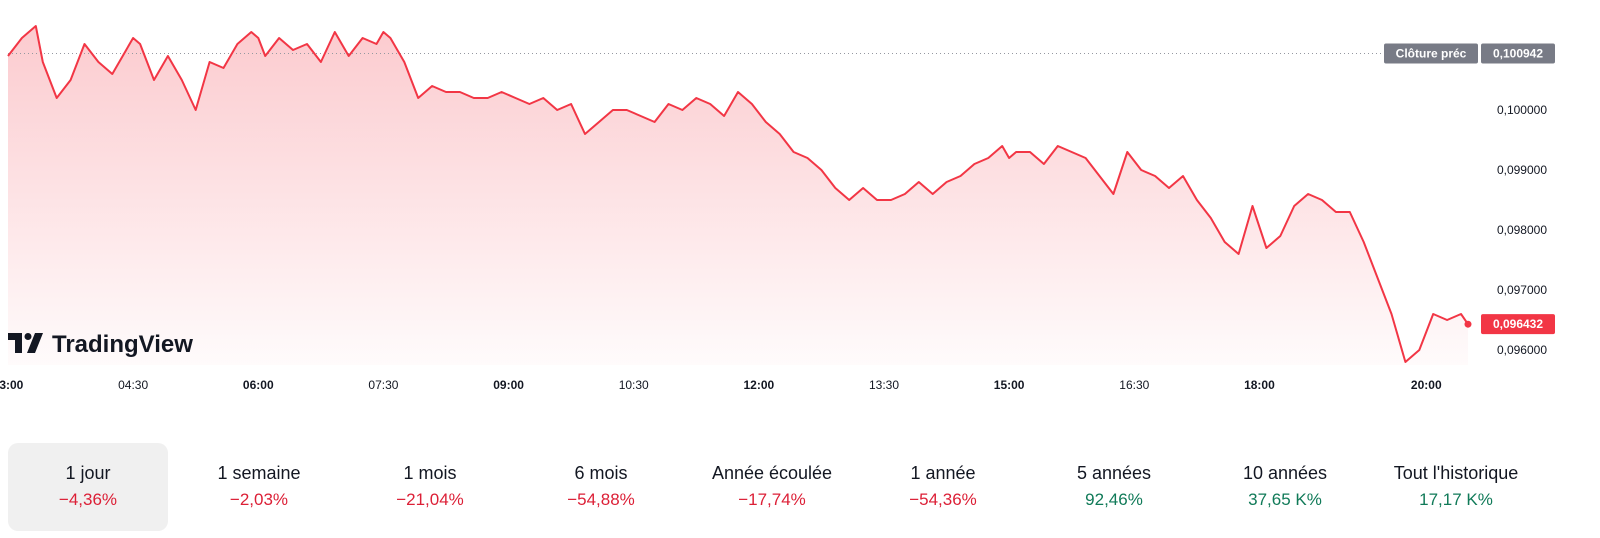 The image size is (1600, 538). What do you see at coordinates (1009, 385) in the screenshot?
I see `x-tick-label: 15:00` at bounding box center [1009, 385].